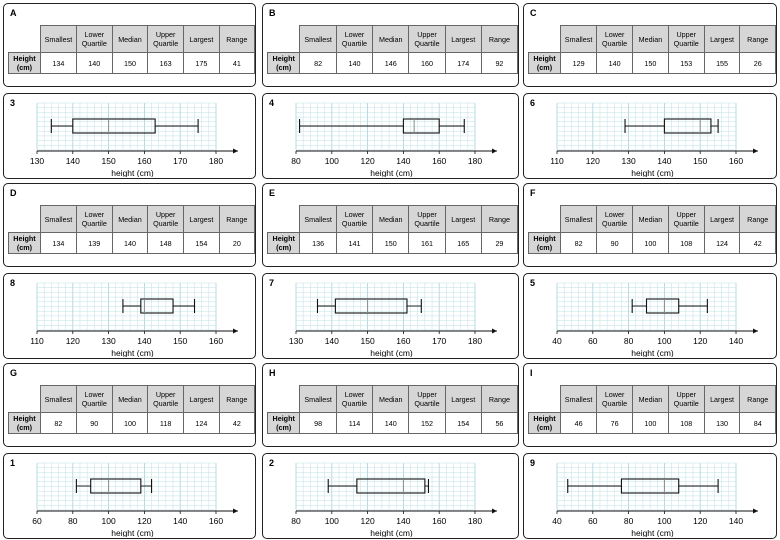 The height and width of the screenshot is (540, 780). I want to click on boxplot-chart: 40 60 80 100 120 140 height (cm), so click(655, 499).